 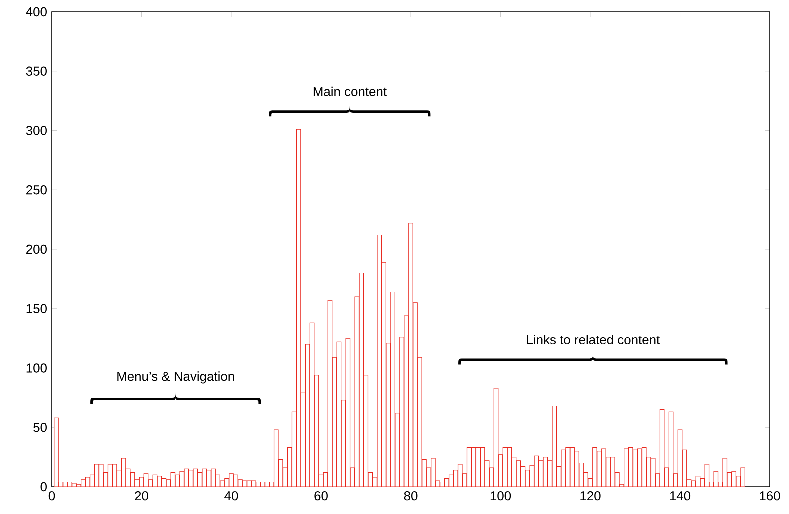 What do you see at coordinates (43, 487) in the screenshot?
I see `y-tick-label: 0` at bounding box center [43, 487].